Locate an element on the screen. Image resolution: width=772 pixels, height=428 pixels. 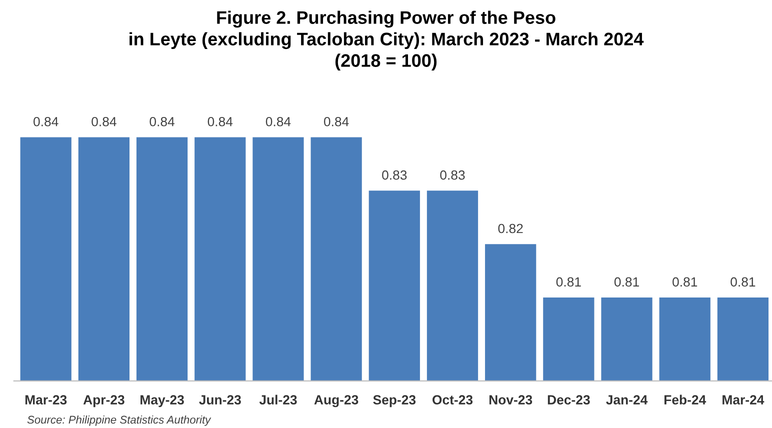
x-tick-label: Jan-24 is located at coordinates (627, 399).